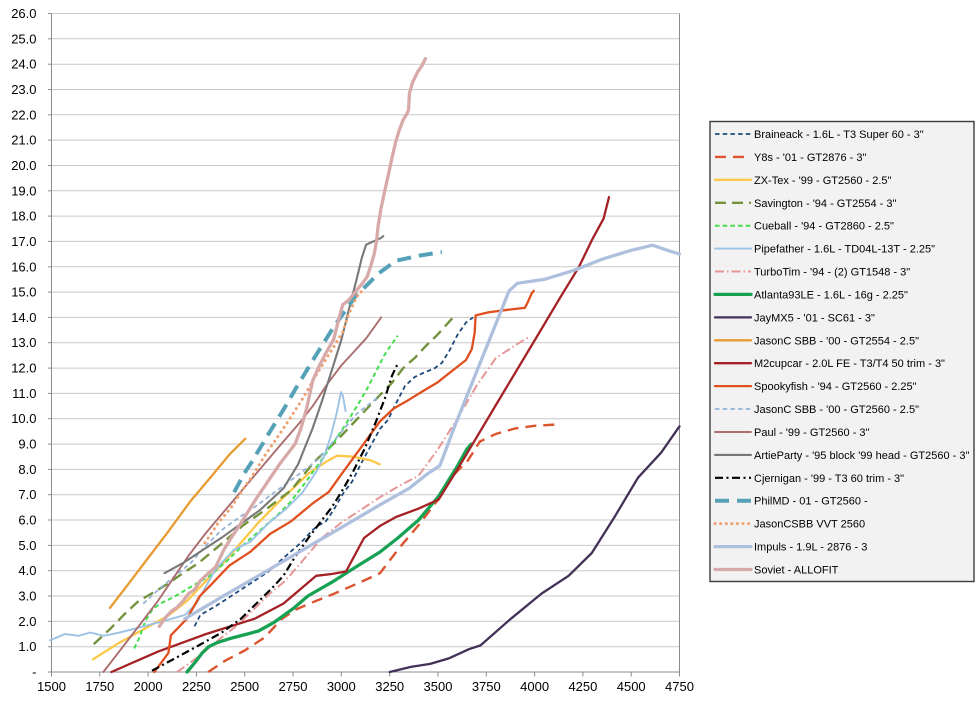 Image resolution: width=979 pixels, height=706 pixels. What do you see at coordinates (486, 686) in the screenshot?
I see `svg-text: 3750` at bounding box center [486, 686].